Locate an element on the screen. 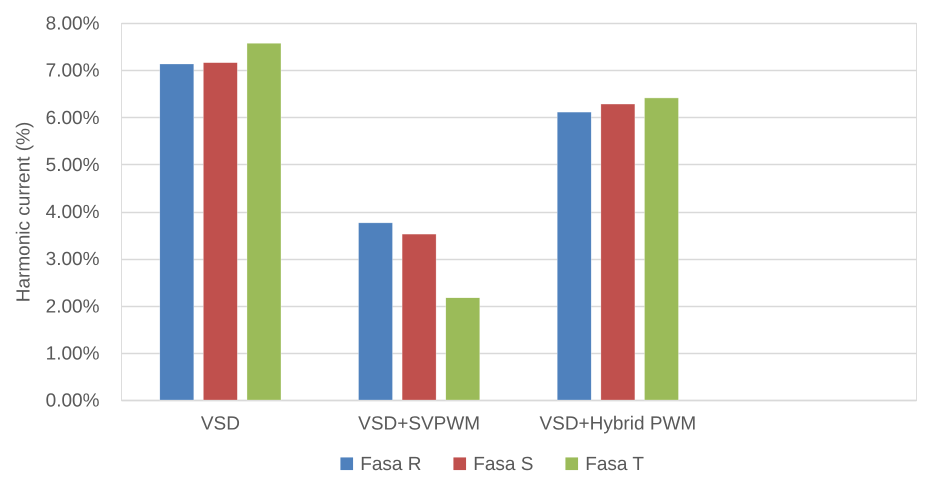  y-axis-title: Harmonic current (%) is located at coordinates (24, 212).